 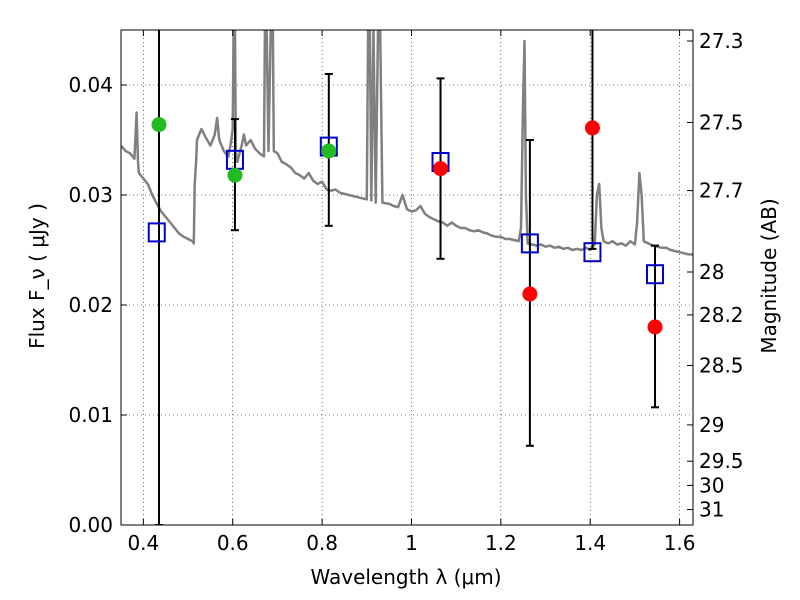 What do you see at coordinates (711, 272) in the screenshot?
I see `right-tick-label: 28` at bounding box center [711, 272].